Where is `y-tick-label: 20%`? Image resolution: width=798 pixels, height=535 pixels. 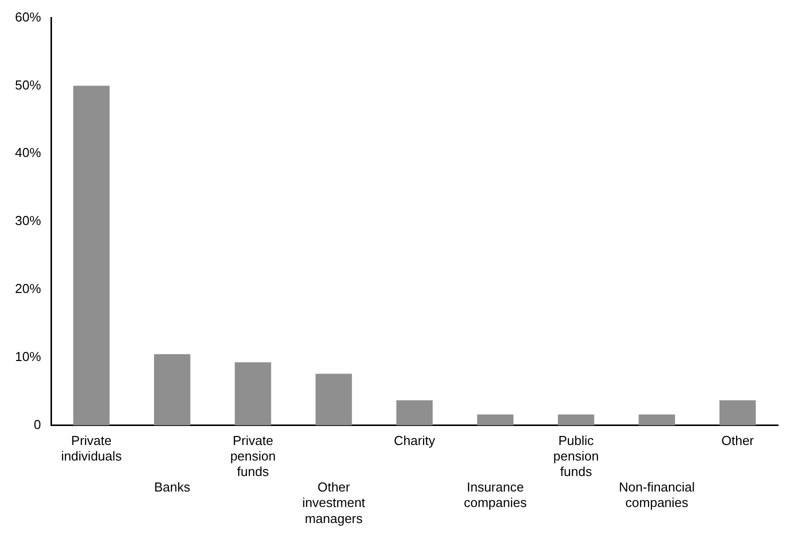 y-tick-label: 20% is located at coordinates (28, 288).